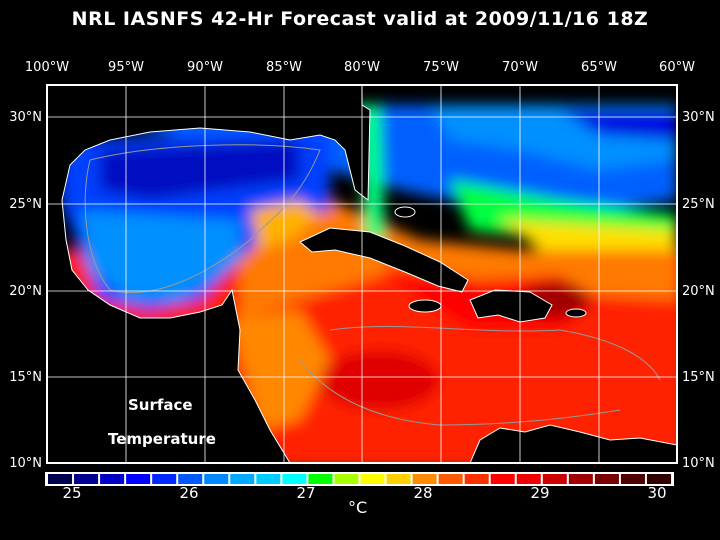 The width and height of the screenshot is (720, 540). What do you see at coordinates (698, 204) in the screenshot?
I see `lat-label-right: 25°N` at bounding box center [698, 204].